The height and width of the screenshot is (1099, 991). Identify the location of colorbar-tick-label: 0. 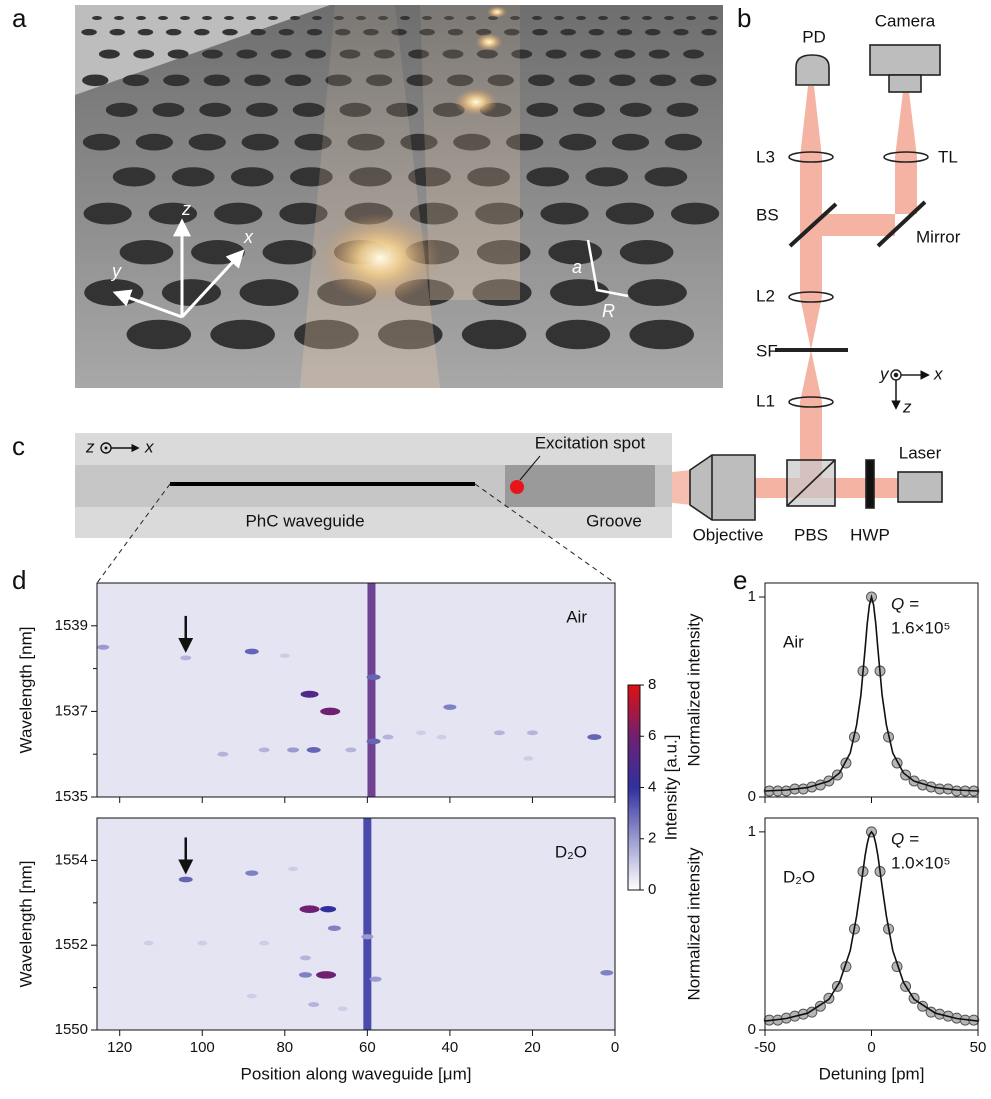
(652, 889).